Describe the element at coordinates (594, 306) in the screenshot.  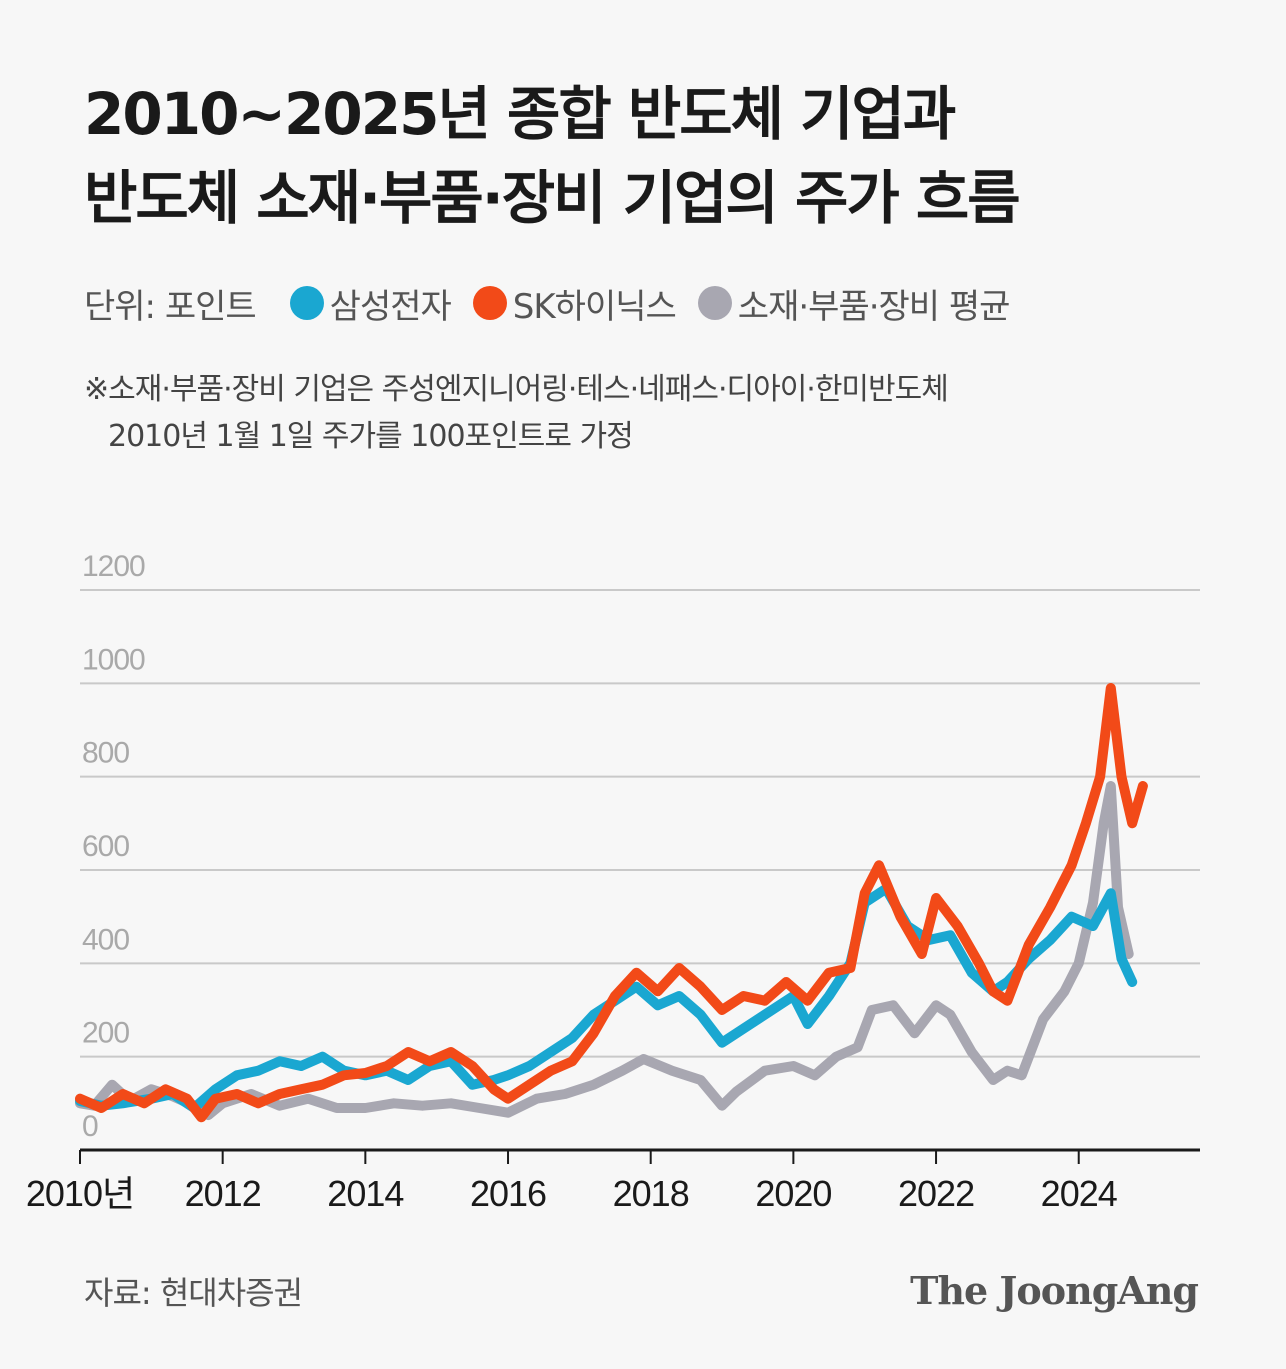
I see `legend-label-sk-hynix: SK하이닉스` at that location.